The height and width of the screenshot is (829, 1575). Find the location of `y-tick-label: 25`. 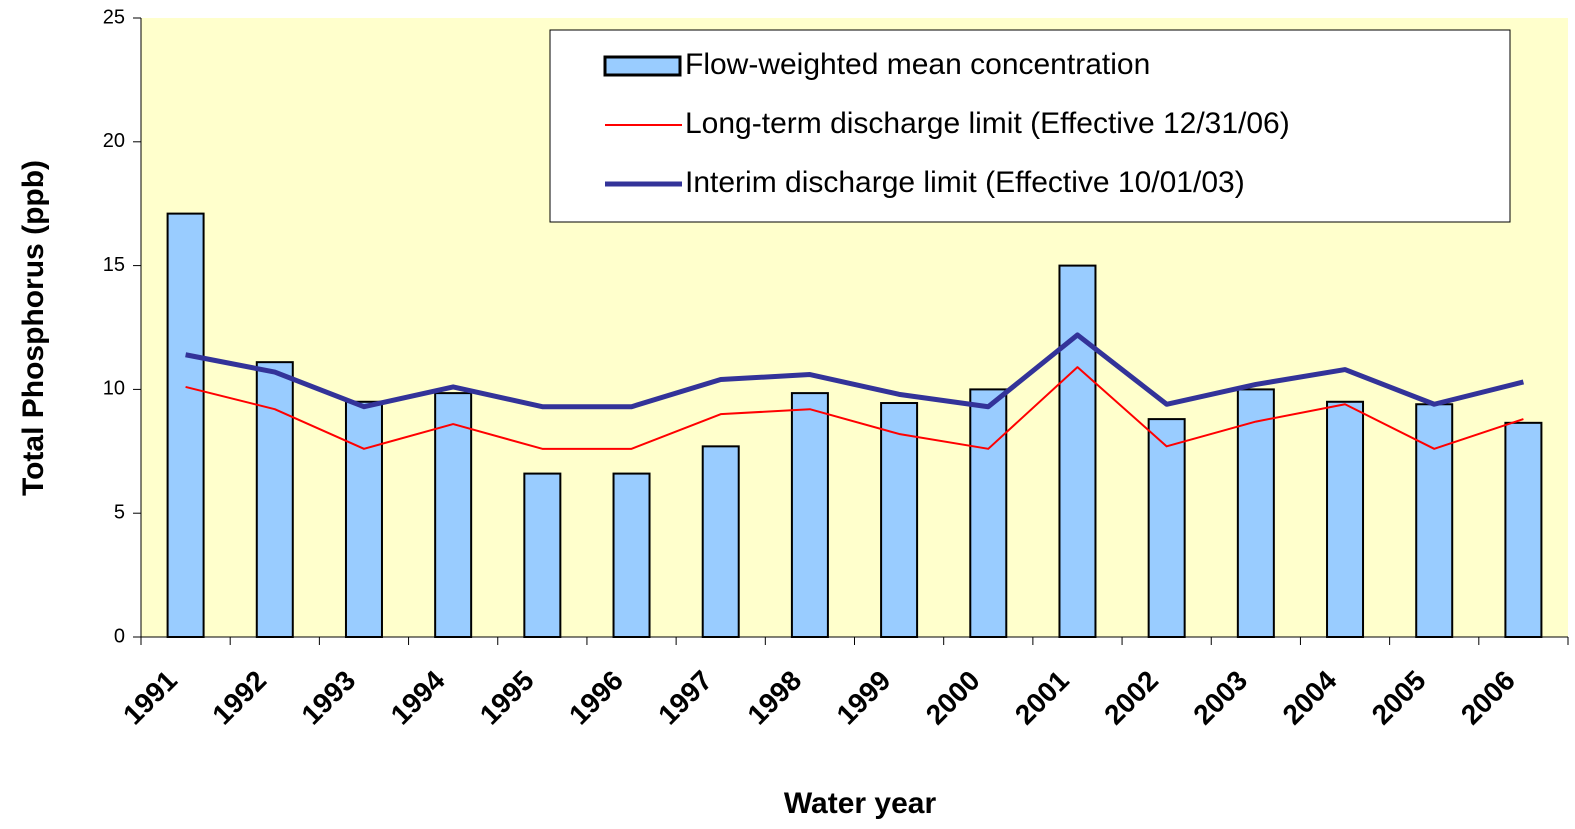

y-tick-label: 25 is located at coordinates (114, 17).